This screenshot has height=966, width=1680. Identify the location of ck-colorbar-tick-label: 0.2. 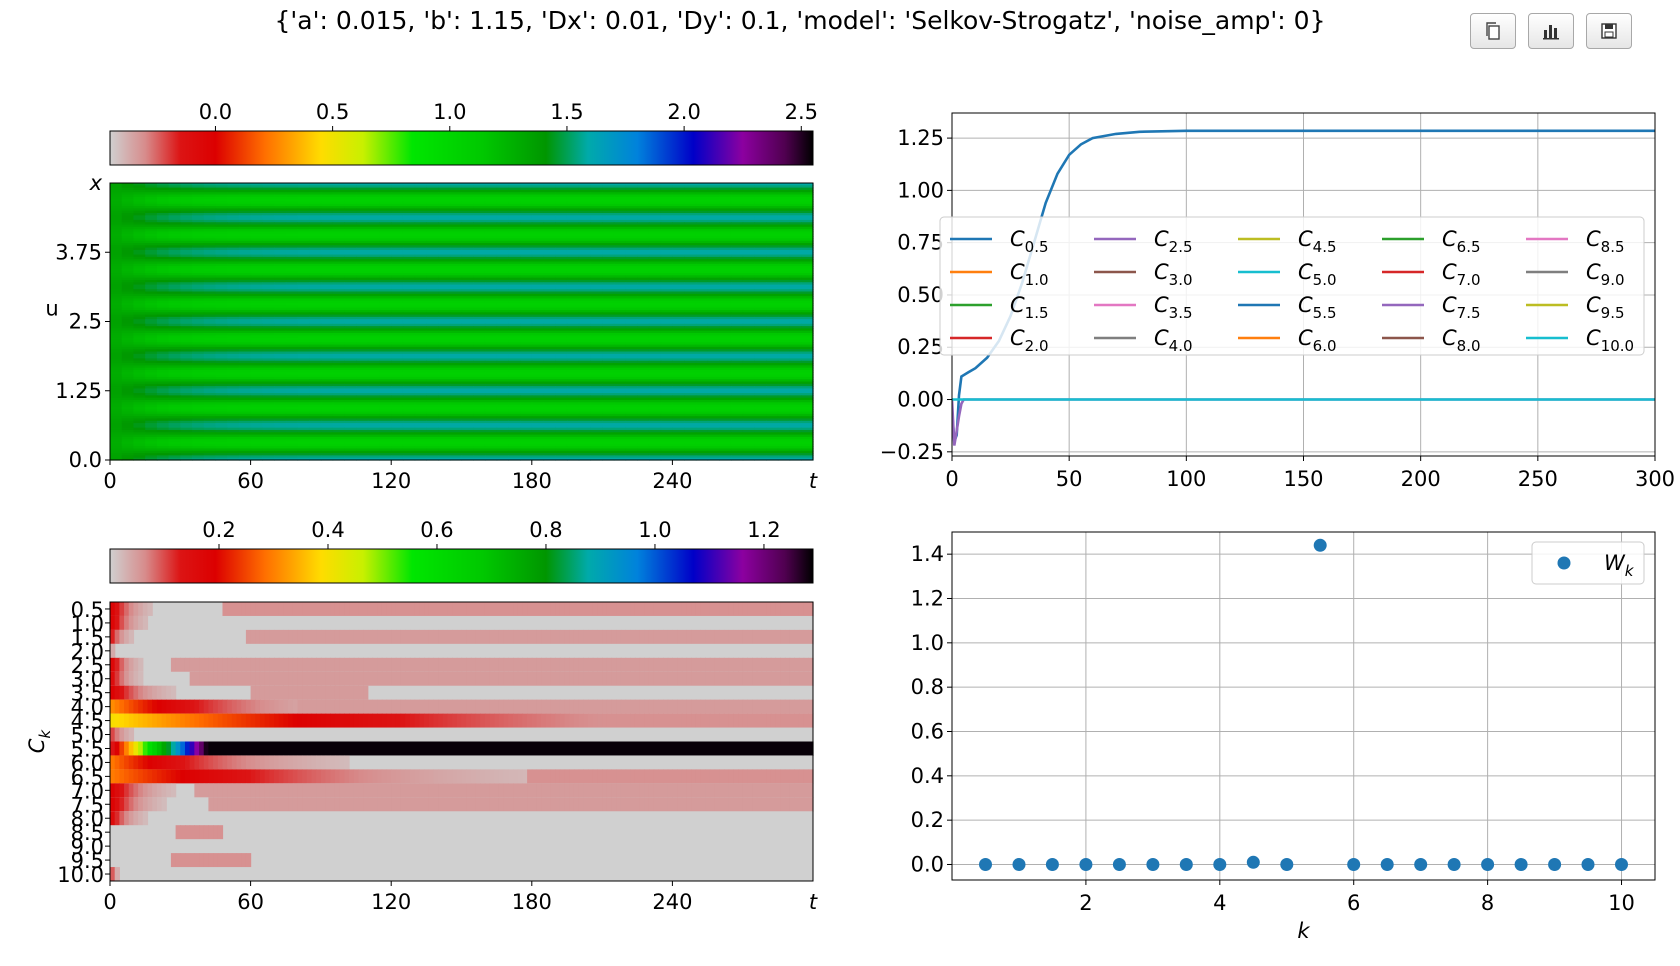
(218, 530).